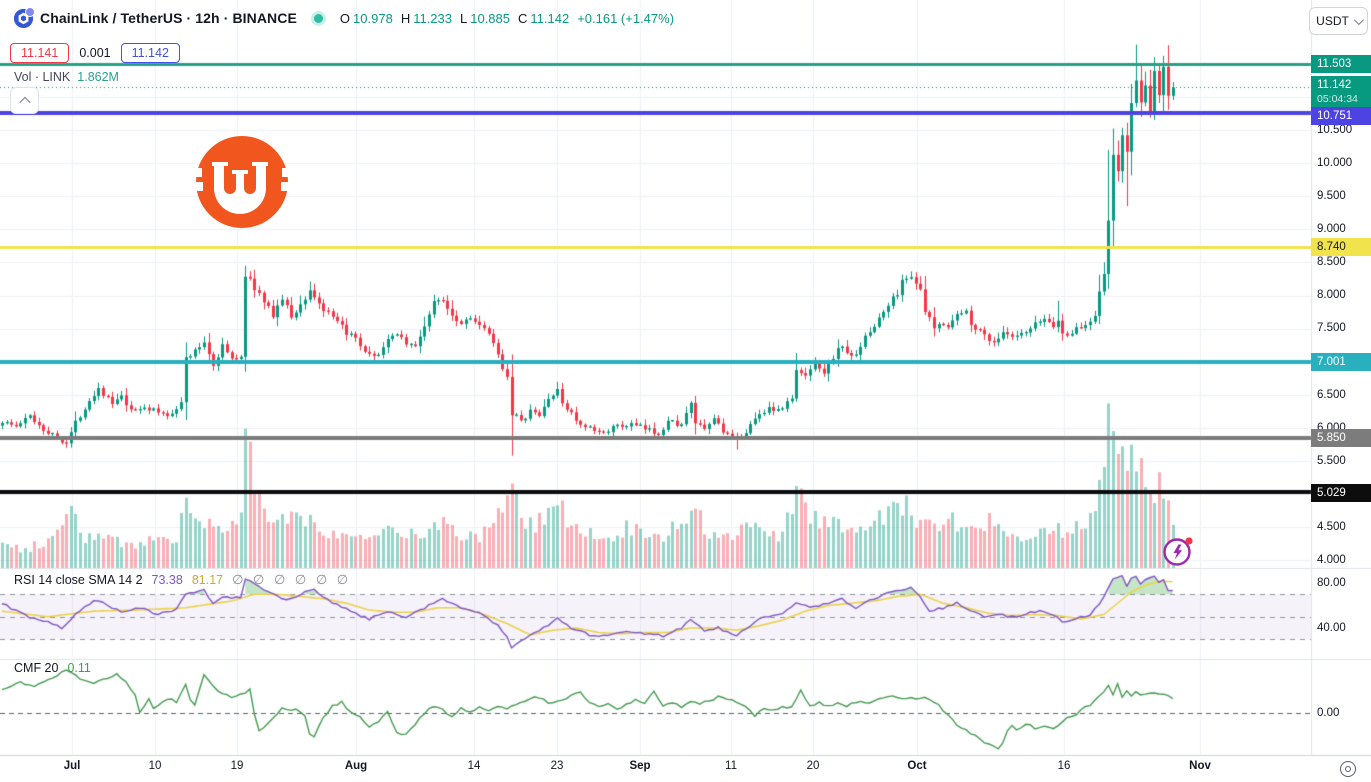 The width and height of the screenshot is (1371, 782). What do you see at coordinates (1335, 163) in the screenshot?
I see `price-tick: 10.000` at bounding box center [1335, 163].